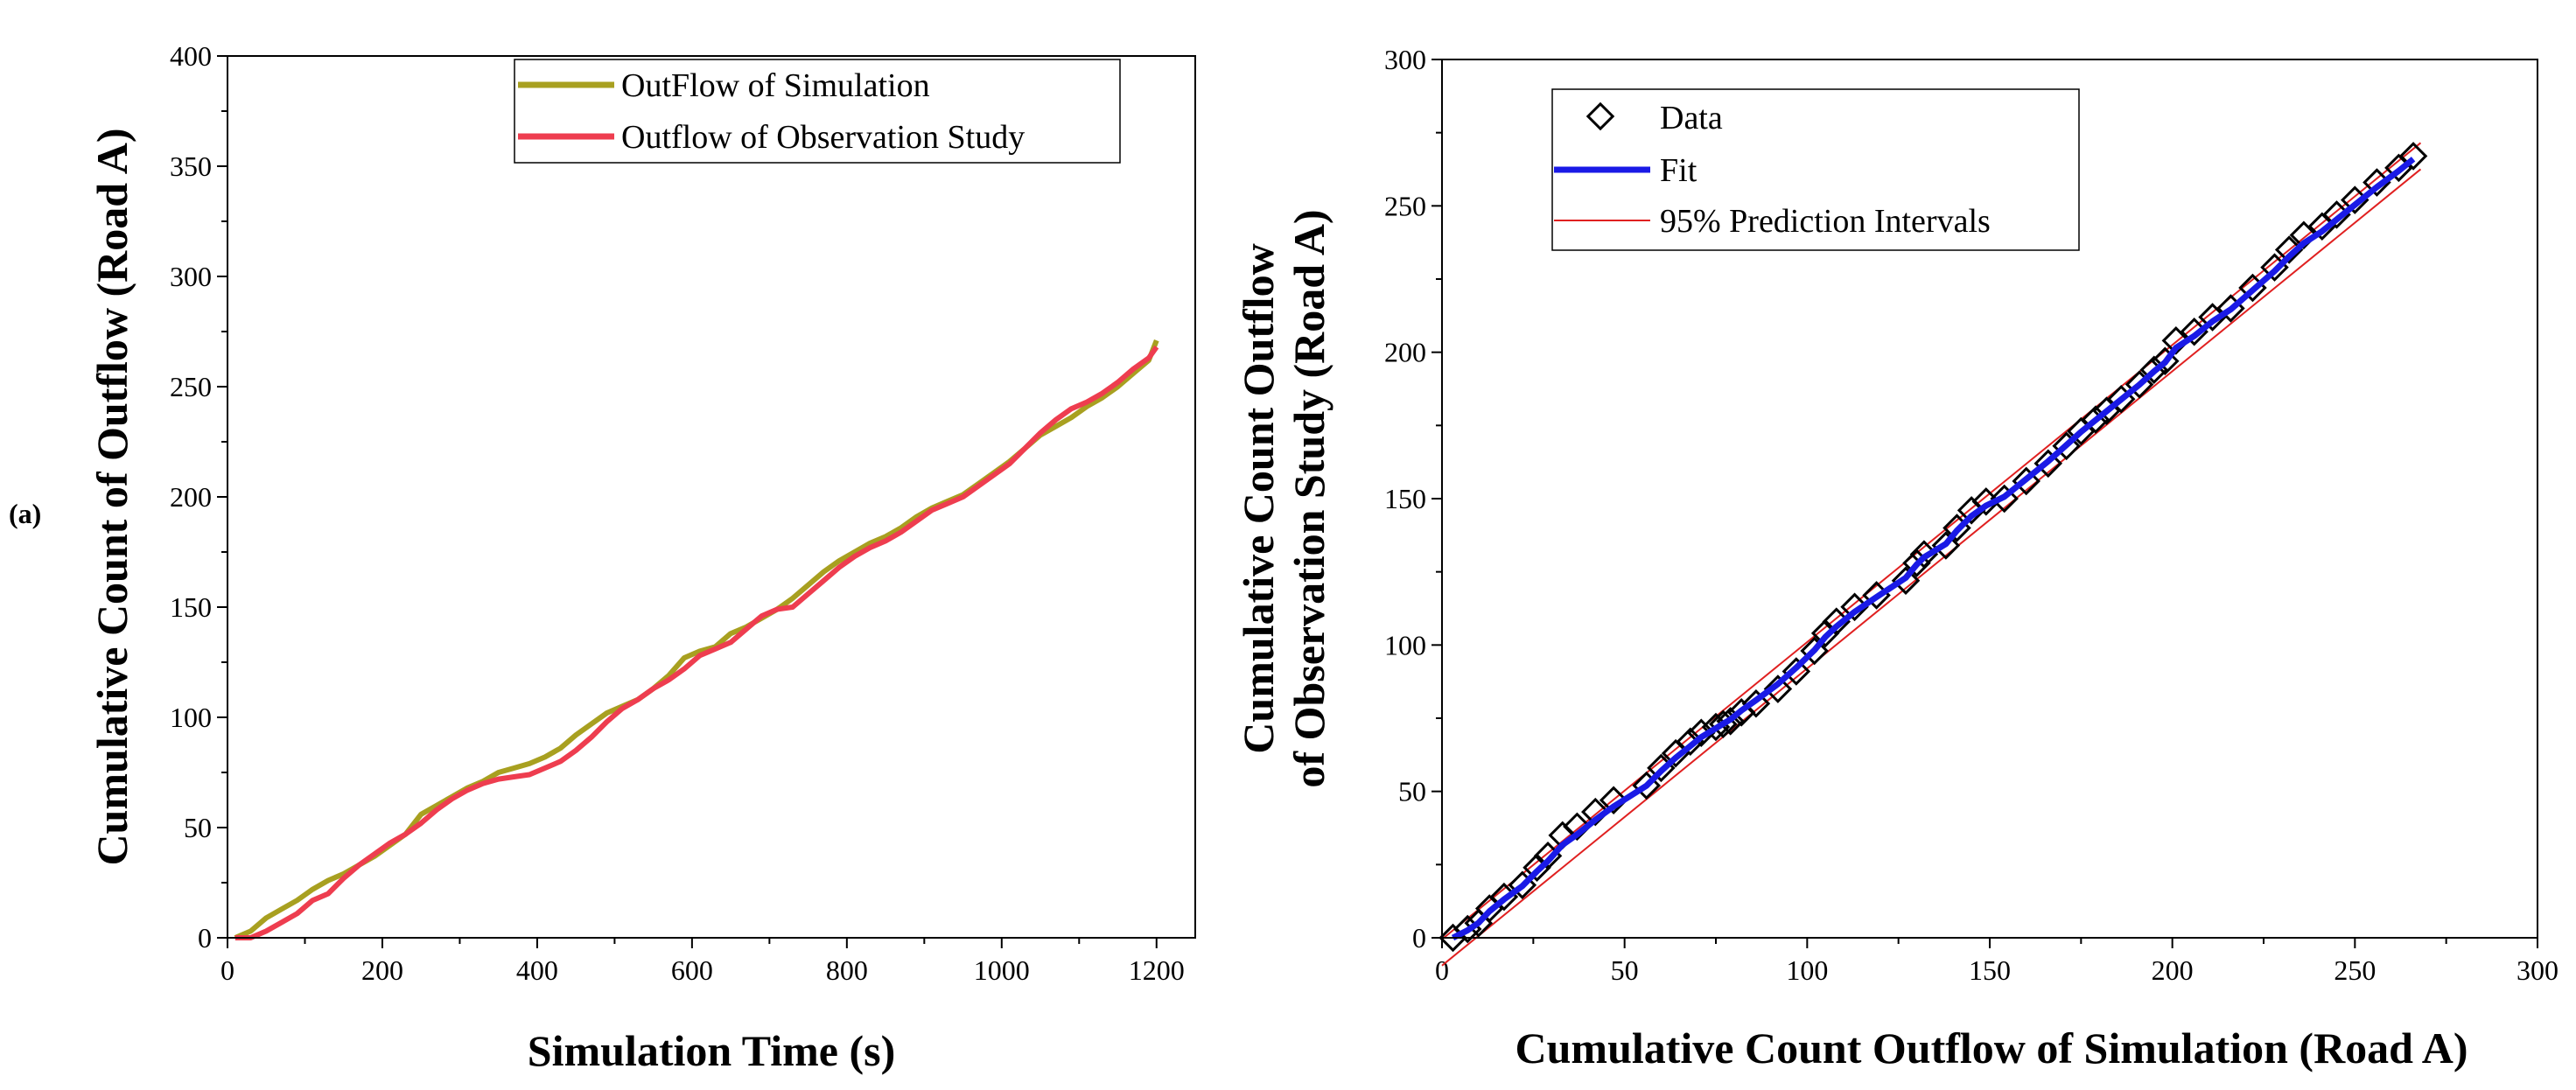  I want to click on left-y-tick-label: 100, so click(191, 717).